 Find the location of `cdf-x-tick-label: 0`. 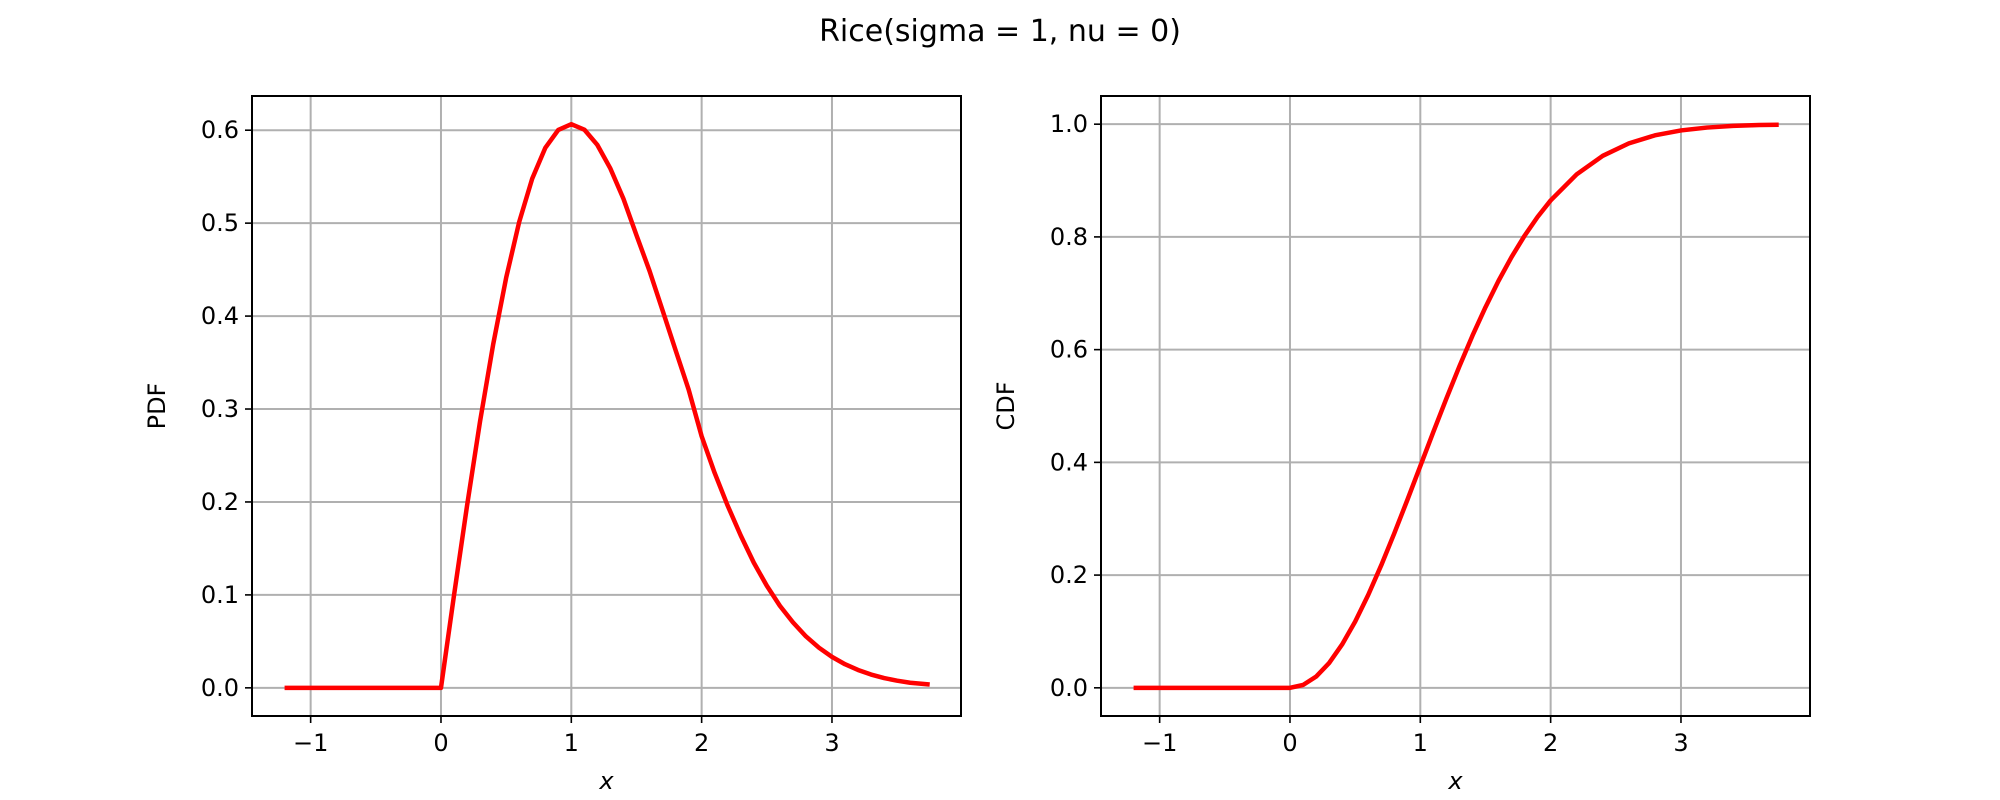

cdf-x-tick-label: 0 is located at coordinates (1289, 743).